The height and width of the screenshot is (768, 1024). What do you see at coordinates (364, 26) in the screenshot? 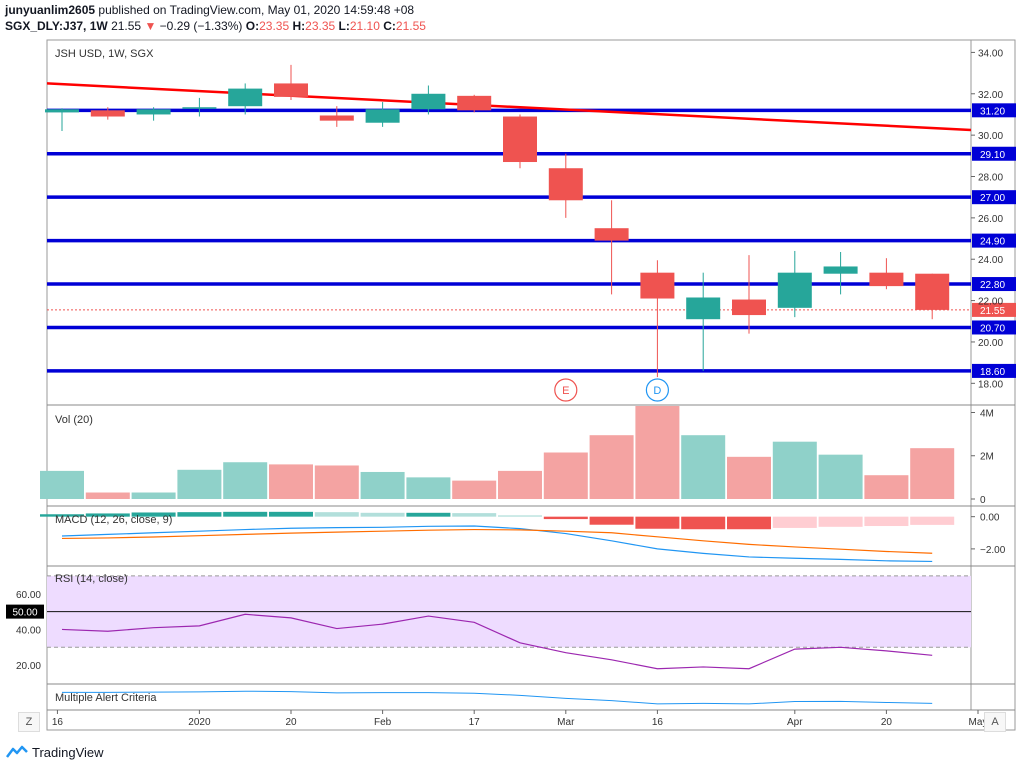
I see `low-value: 21.10` at bounding box center [364, 26].